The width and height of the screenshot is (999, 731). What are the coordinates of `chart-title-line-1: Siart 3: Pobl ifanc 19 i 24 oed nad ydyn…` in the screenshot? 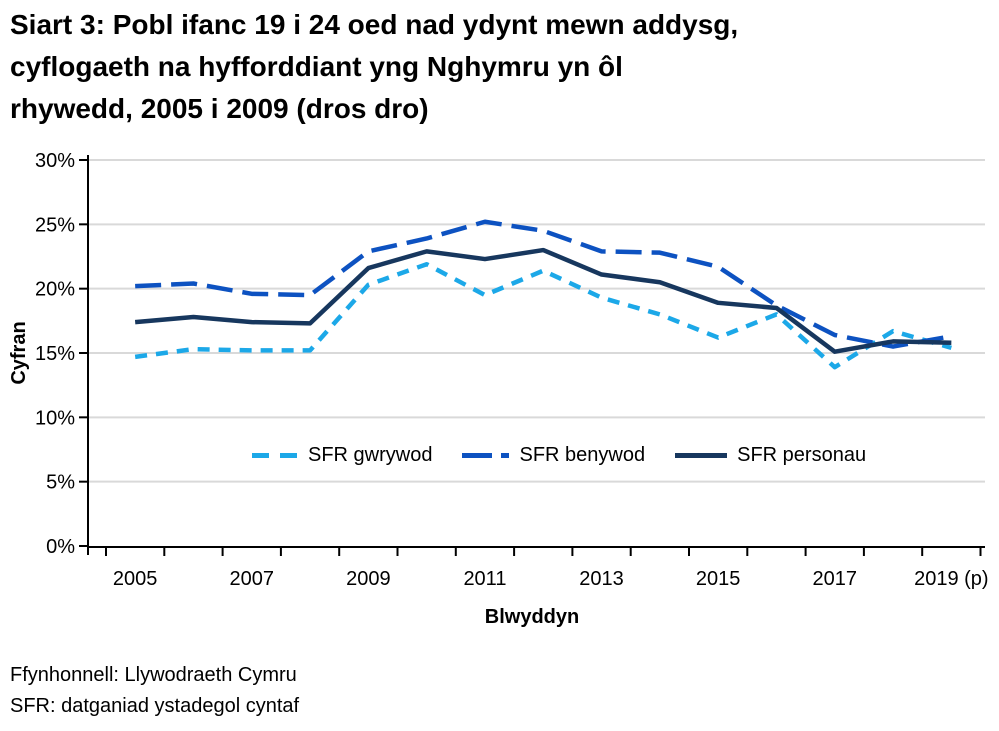 It's located at (374, 24).